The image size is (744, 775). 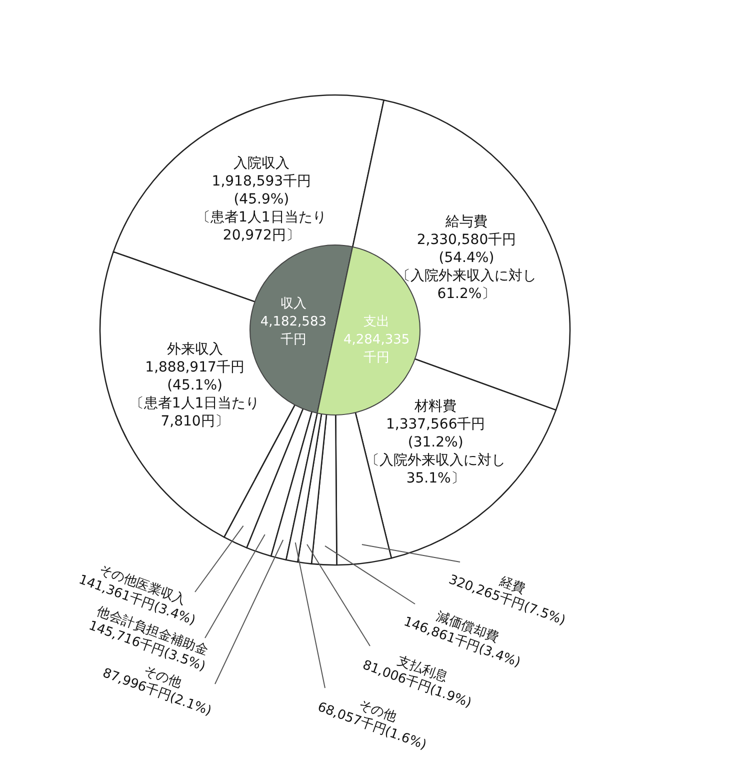 What do you see at coordinates (261, 227) in the screenshot?
I see `text: 〔患者1人1日当たり 20,972円〕` at bounding box center [261, 227].